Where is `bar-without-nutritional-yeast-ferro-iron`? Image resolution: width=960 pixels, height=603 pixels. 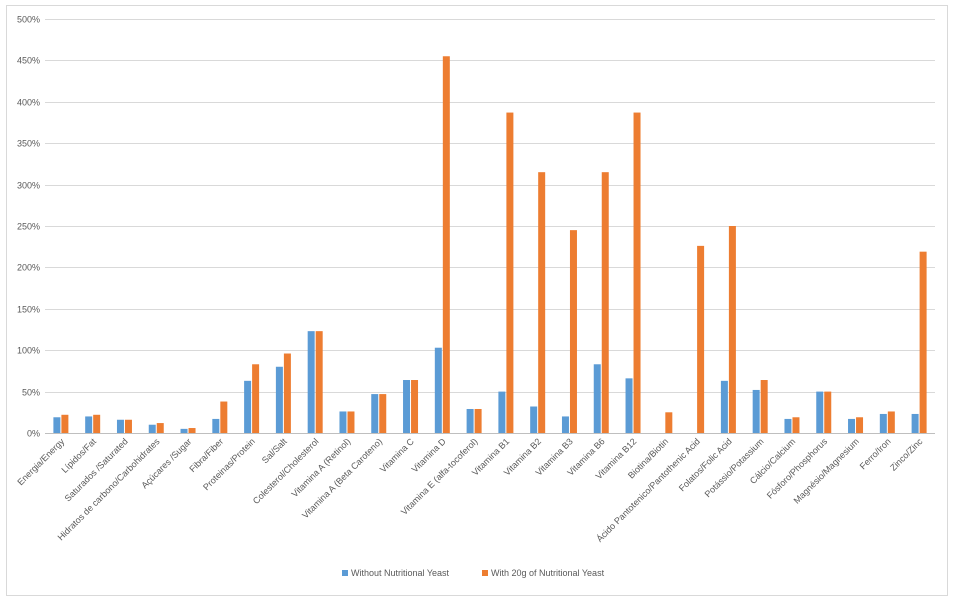 bar-without-nutritional-yeast-ferro-iron is located at coordinates (883, 423).